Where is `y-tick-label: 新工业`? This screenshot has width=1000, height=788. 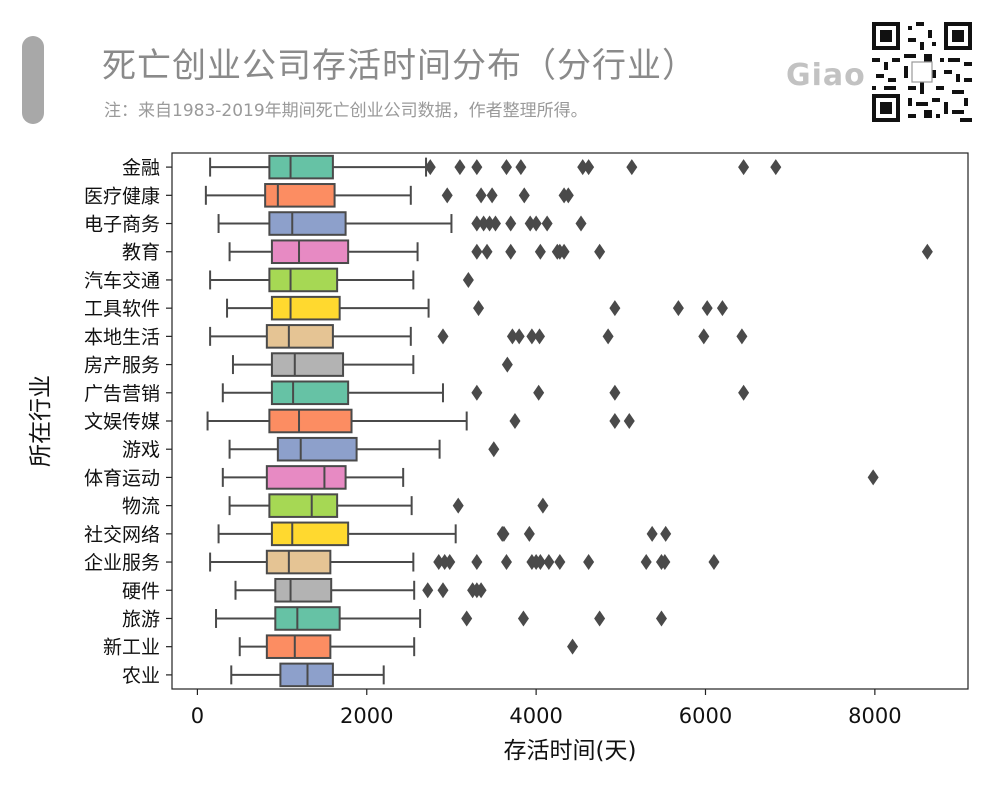
y-tick-label: 新工业 is located at coordinates (131, 648).